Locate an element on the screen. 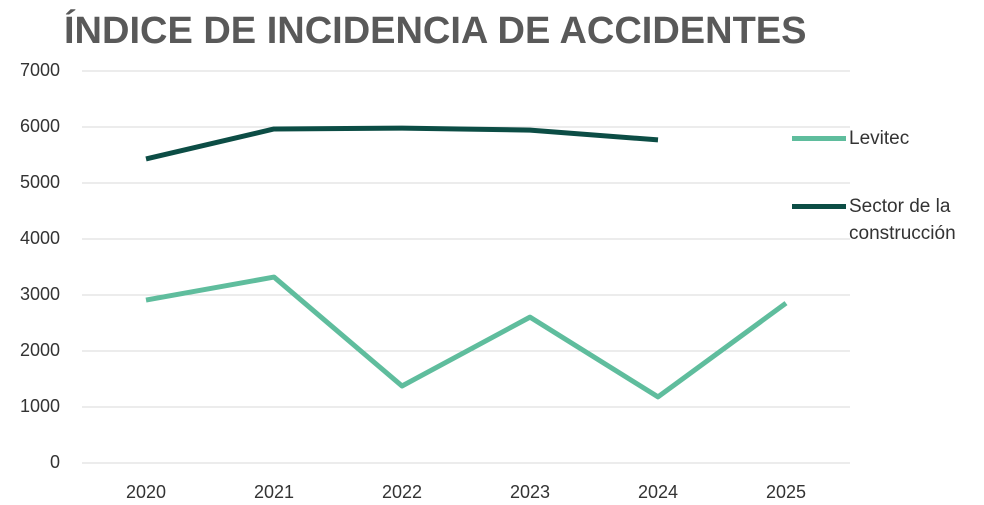 The width and height of the screenshot is (984, 505). y-tick-label: 4000 is located at coordinates (40, 238).